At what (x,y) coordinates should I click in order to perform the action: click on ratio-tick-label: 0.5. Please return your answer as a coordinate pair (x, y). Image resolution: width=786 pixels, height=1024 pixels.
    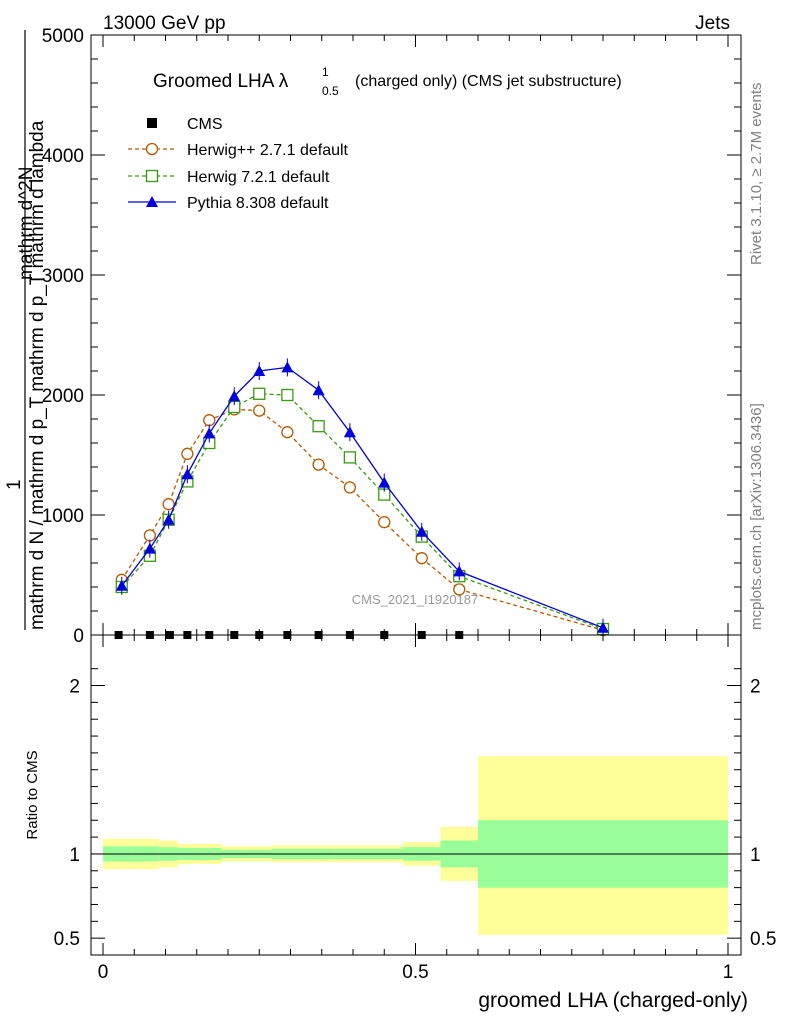
    Looking at the image, I should click on (67, 939).